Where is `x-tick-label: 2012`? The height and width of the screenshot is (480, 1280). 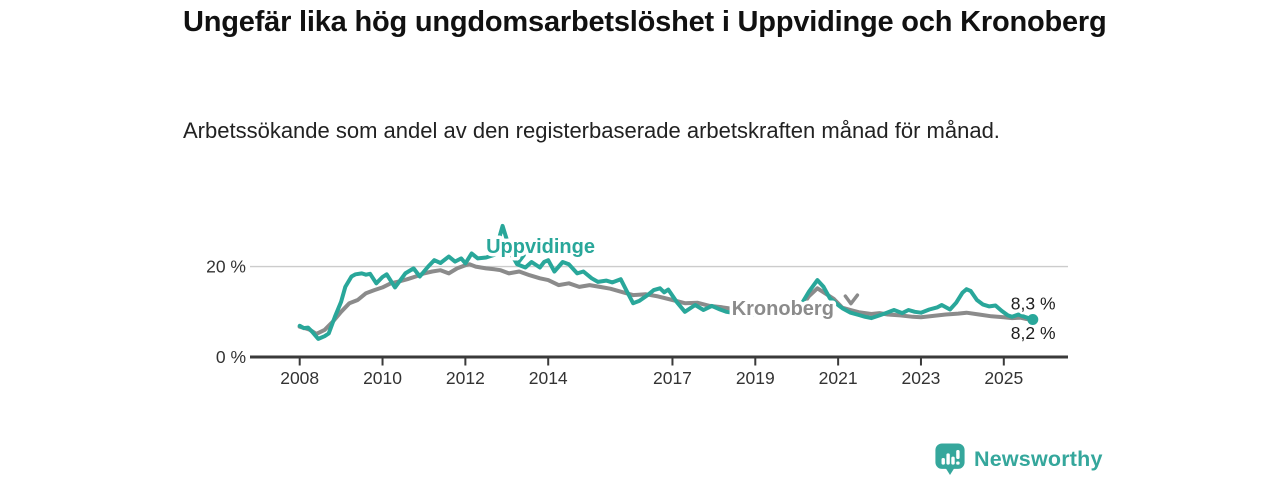 x-tick-label: 2012 is located at coordinates (465, 378).